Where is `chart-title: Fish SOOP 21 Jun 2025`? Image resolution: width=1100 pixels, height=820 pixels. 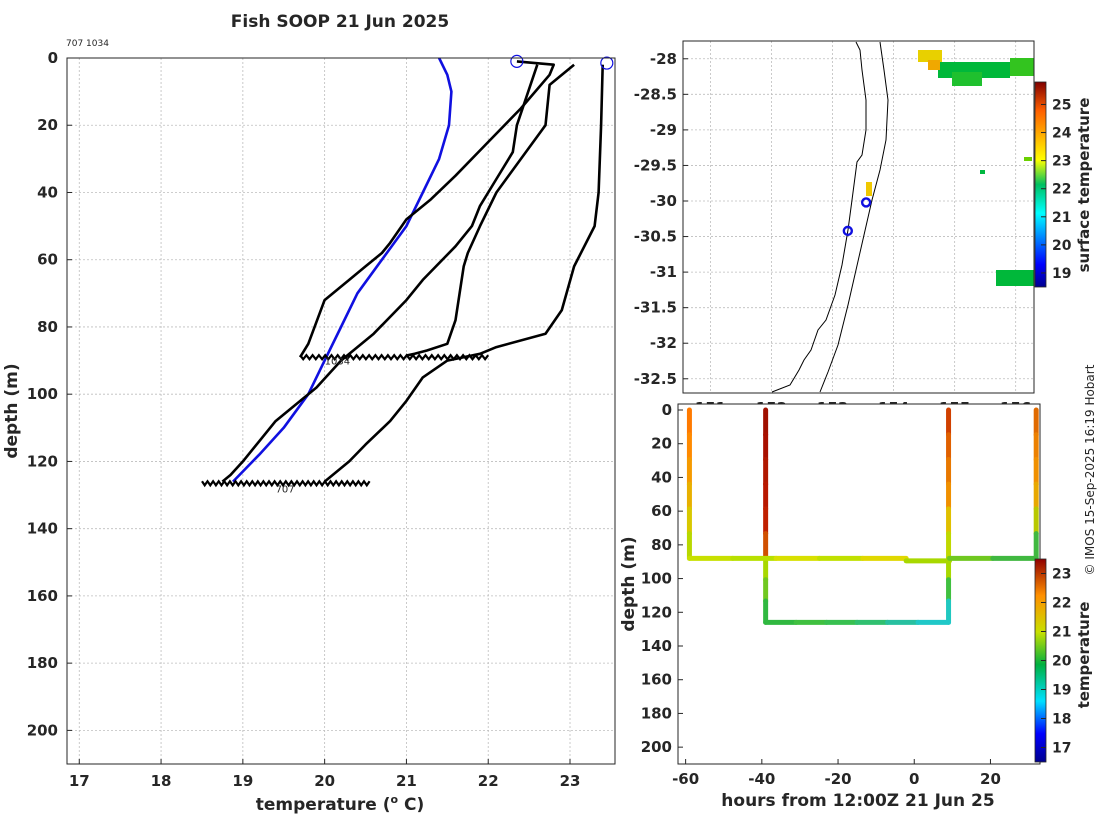 chart-title: Fish SOOP 21 Jun 2025 is located at coordinates (340, 22).